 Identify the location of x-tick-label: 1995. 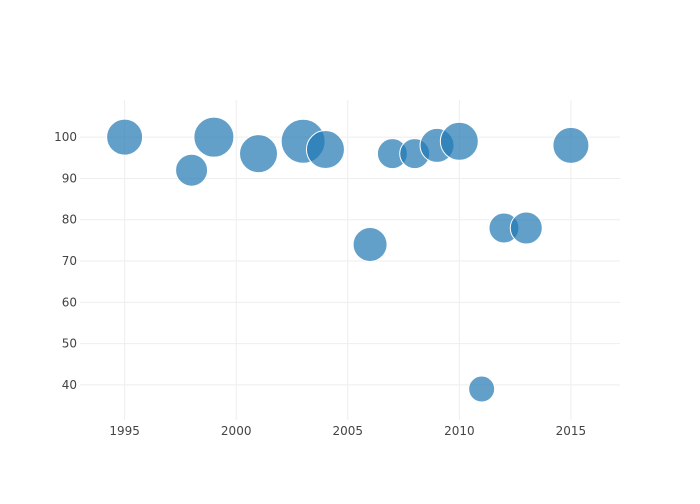
(124, 431).